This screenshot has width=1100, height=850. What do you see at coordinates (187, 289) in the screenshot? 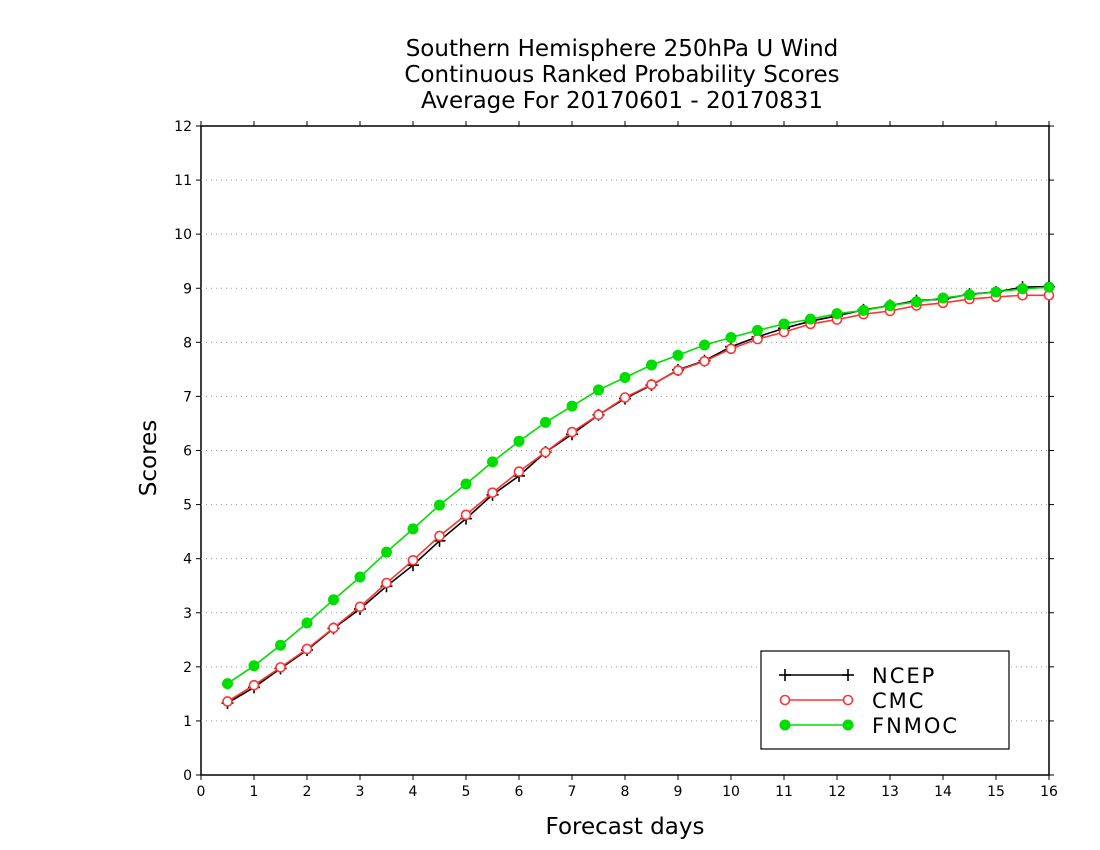
I see `y-tick-label: 9` at bounding box center [187, 289].